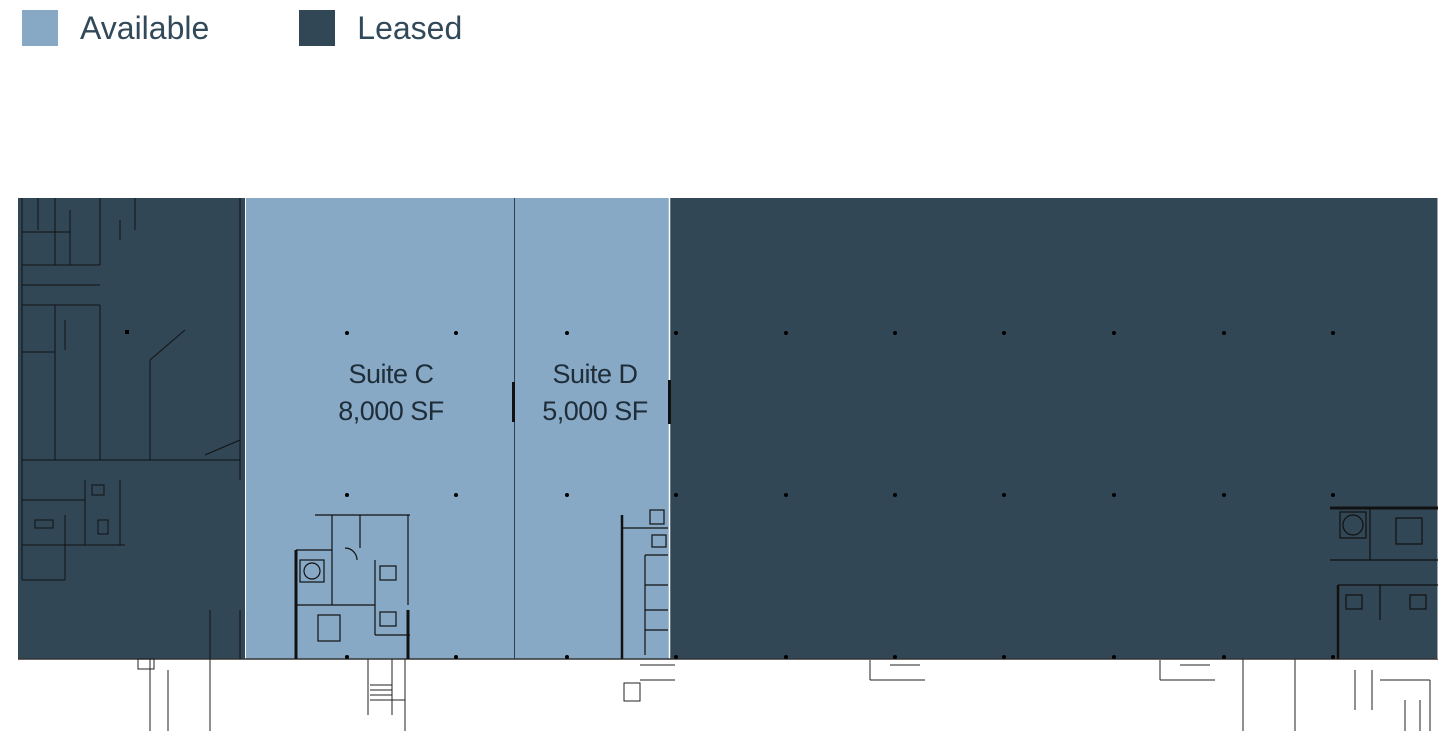 The height and width of the screenshot is (731, 1456). I want to click on legend-item-available: Available, so click(115, 28).